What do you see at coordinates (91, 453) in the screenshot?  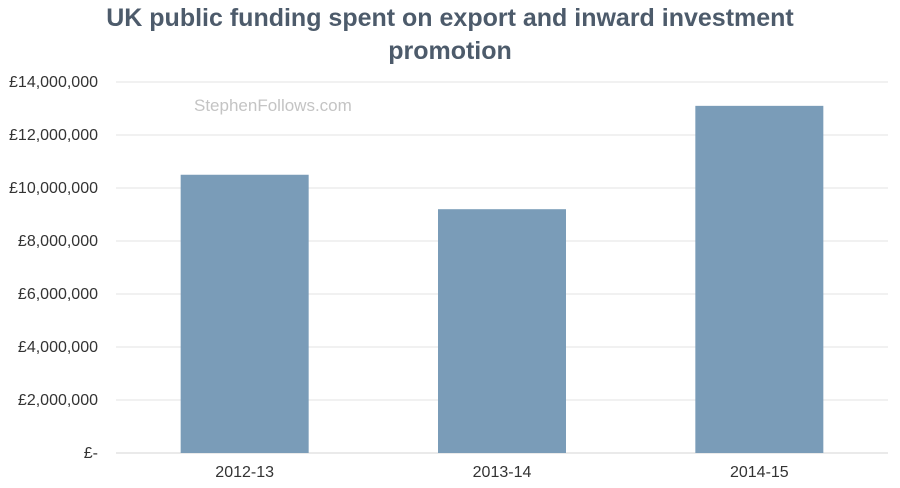 I see `y-tick-label: £-` at bounding box center [91, 453].